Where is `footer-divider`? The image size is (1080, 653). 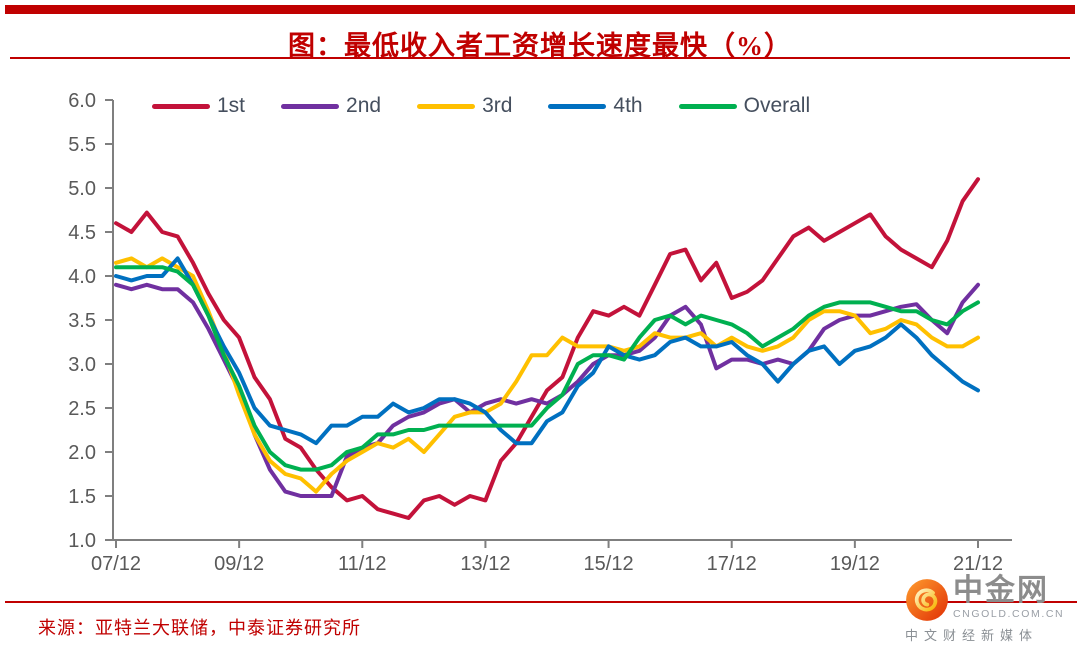
footer-divider is located at coordinates (541, 602).